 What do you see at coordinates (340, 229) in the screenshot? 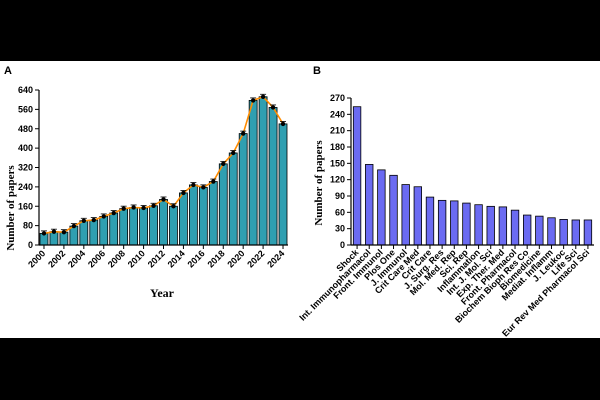
I see `y-tick-label: 30` at bounding box center [340, 229].